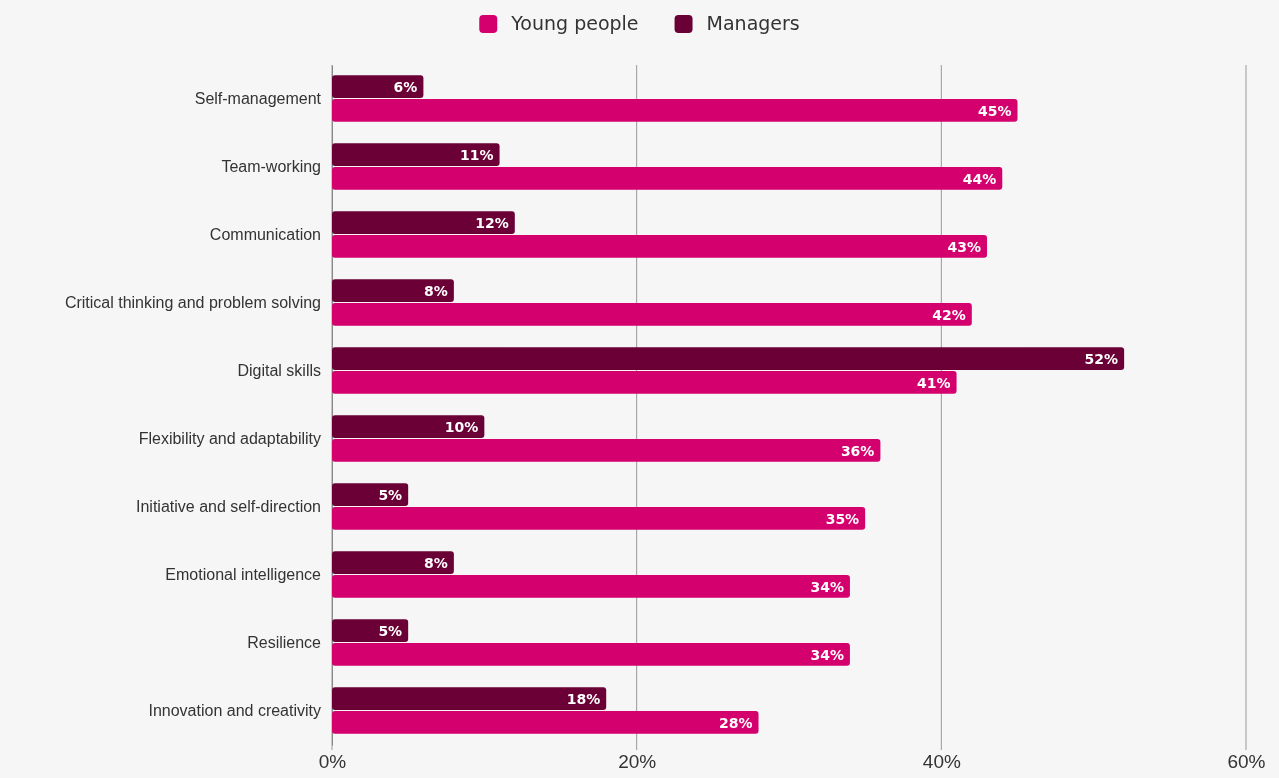 The height and width of the screenshot is (778, 1279). I want to click on data-label: 43%, so click(964, 246).